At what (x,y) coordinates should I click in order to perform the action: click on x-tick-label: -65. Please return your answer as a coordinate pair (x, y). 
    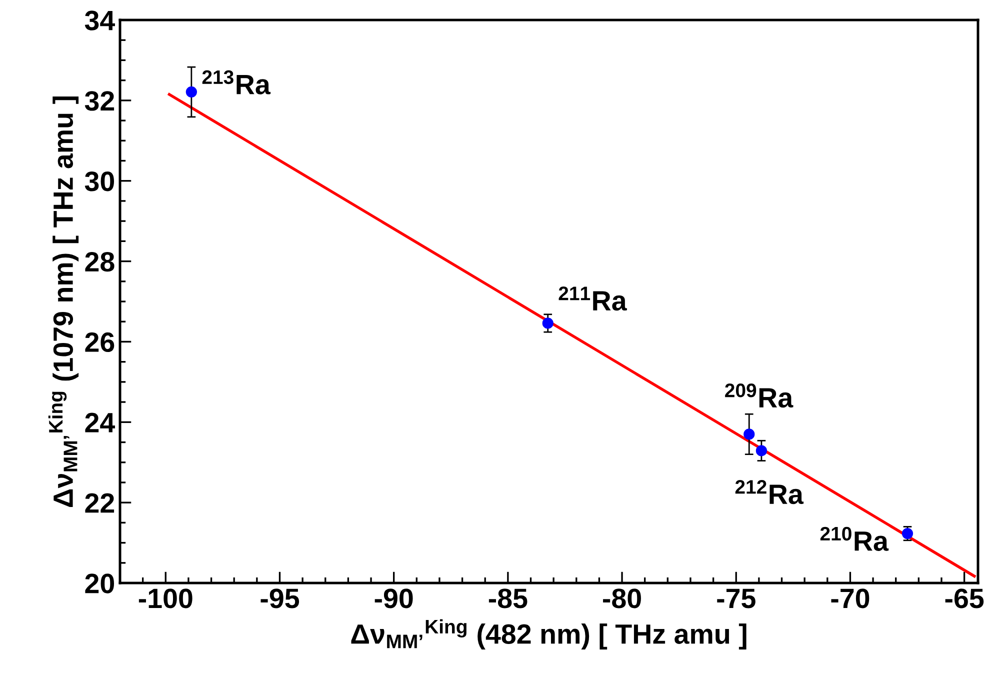
    Looking at the image, I should click on (964, 598).